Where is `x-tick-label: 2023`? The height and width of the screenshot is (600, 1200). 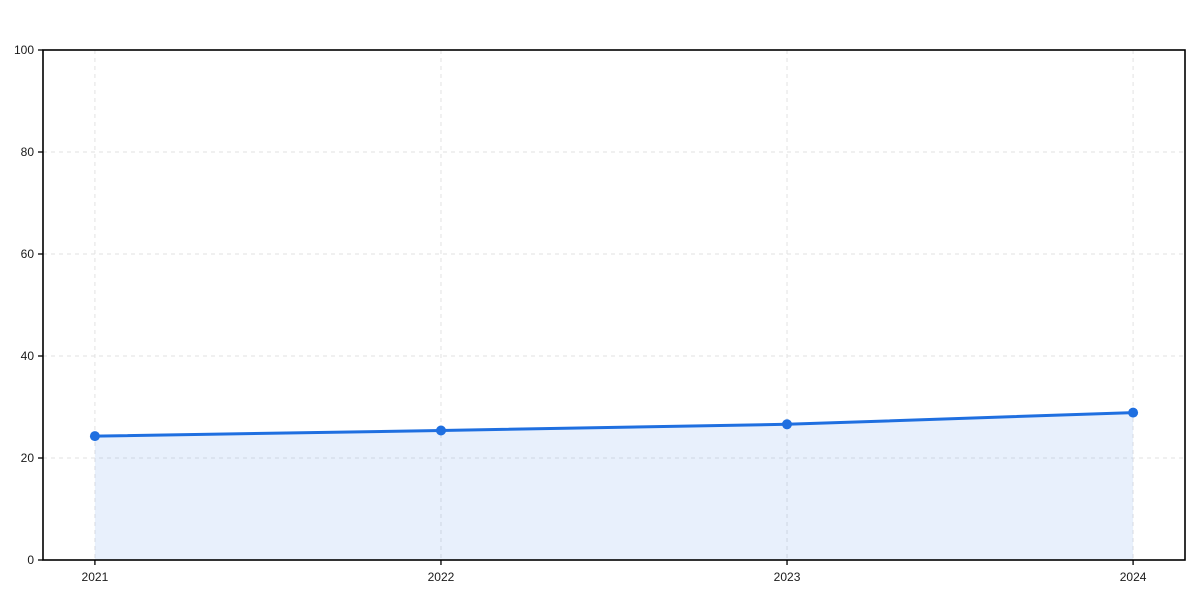
x-tick-label: 2023 is located at coordinates (787, 577).